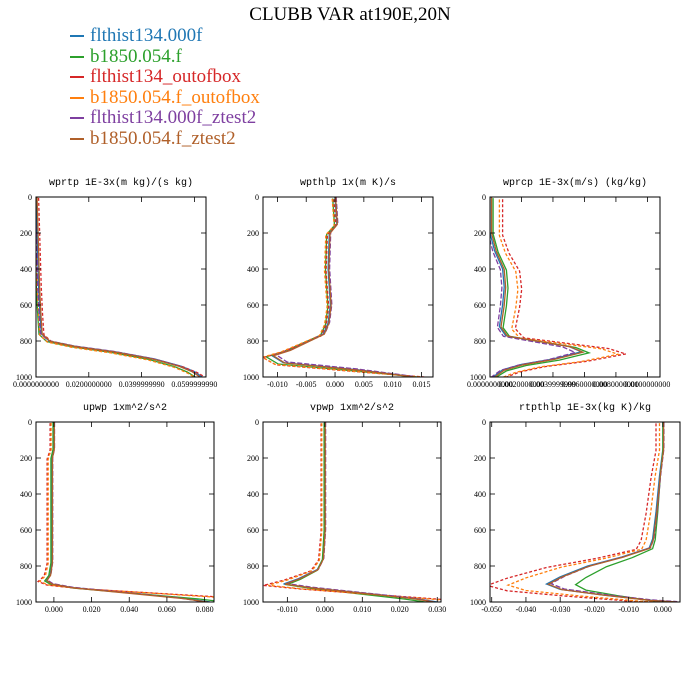  What do you see at coordinates (92, 609) in the screenshot?
I see `x-tick-label: 0.020` at bounding box center [92, 609].